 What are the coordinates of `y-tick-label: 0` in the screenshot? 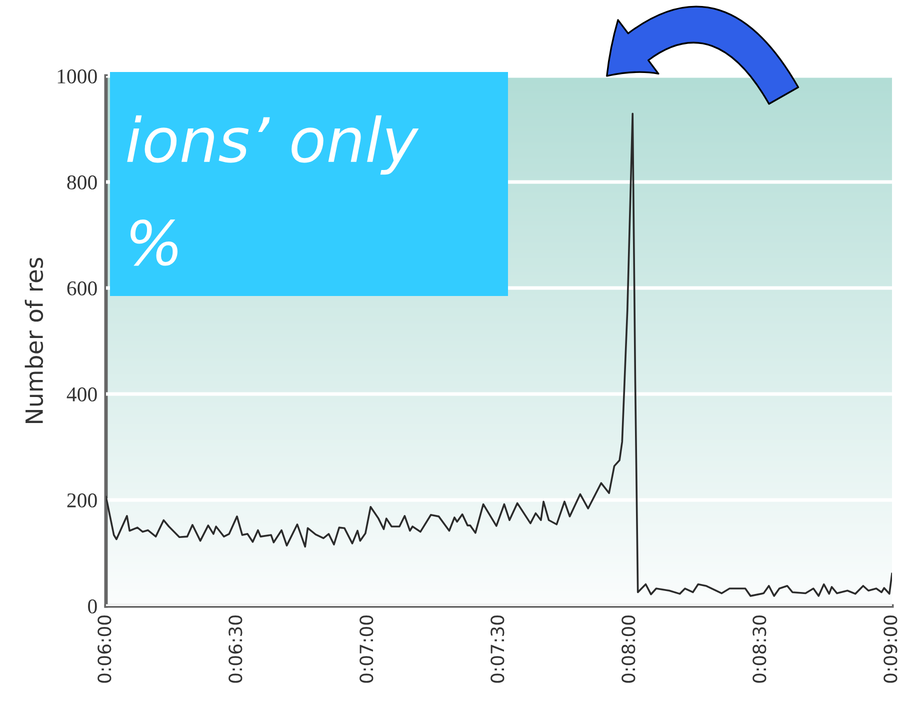 It's located at (92, 606).